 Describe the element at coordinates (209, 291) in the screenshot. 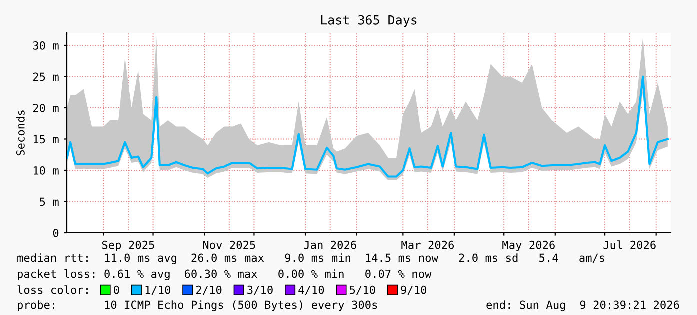

I see `legend-label: 2/10` at that location.